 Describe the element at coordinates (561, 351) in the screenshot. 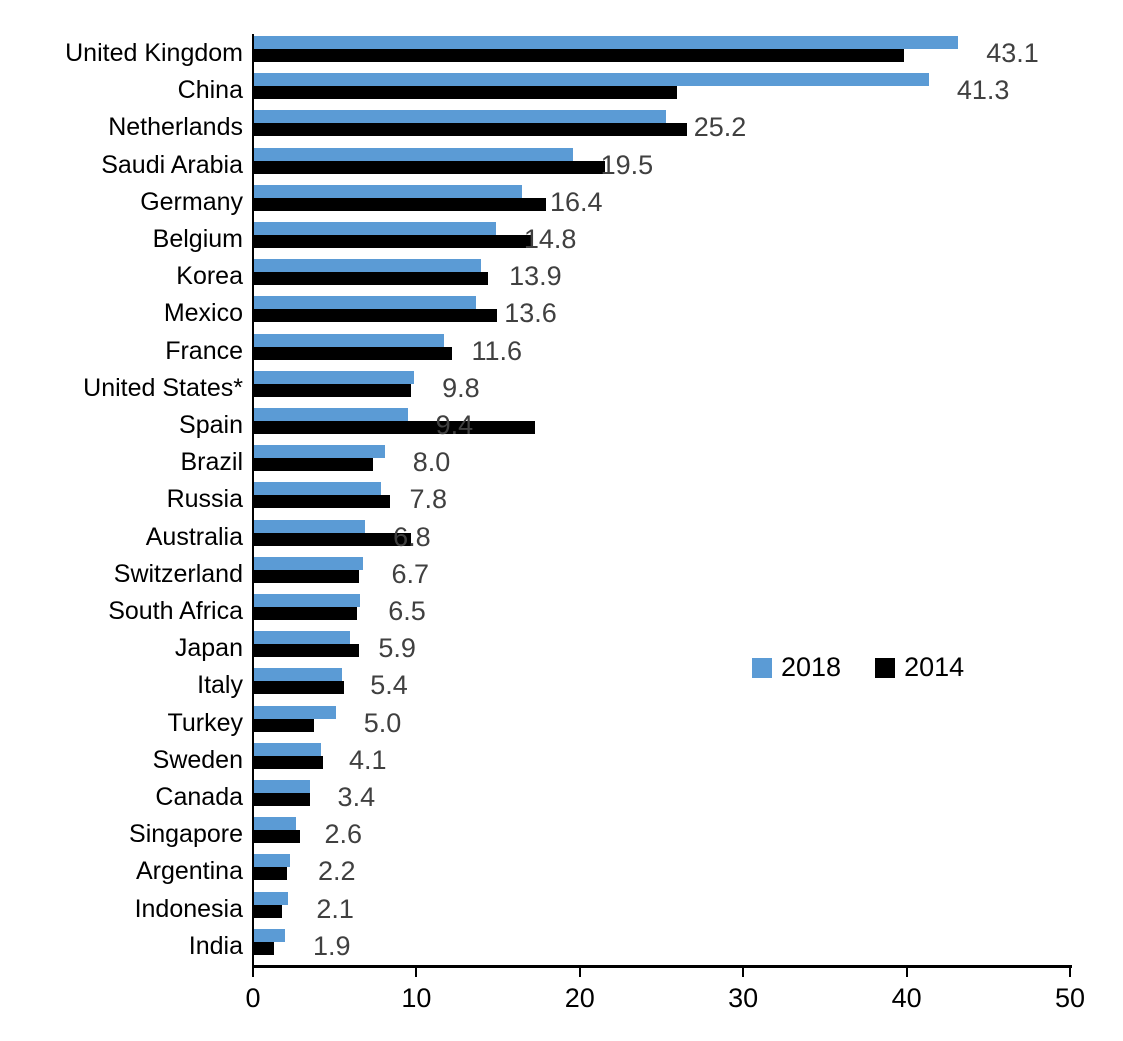

I see `bar-row: France 11.6` at that location.